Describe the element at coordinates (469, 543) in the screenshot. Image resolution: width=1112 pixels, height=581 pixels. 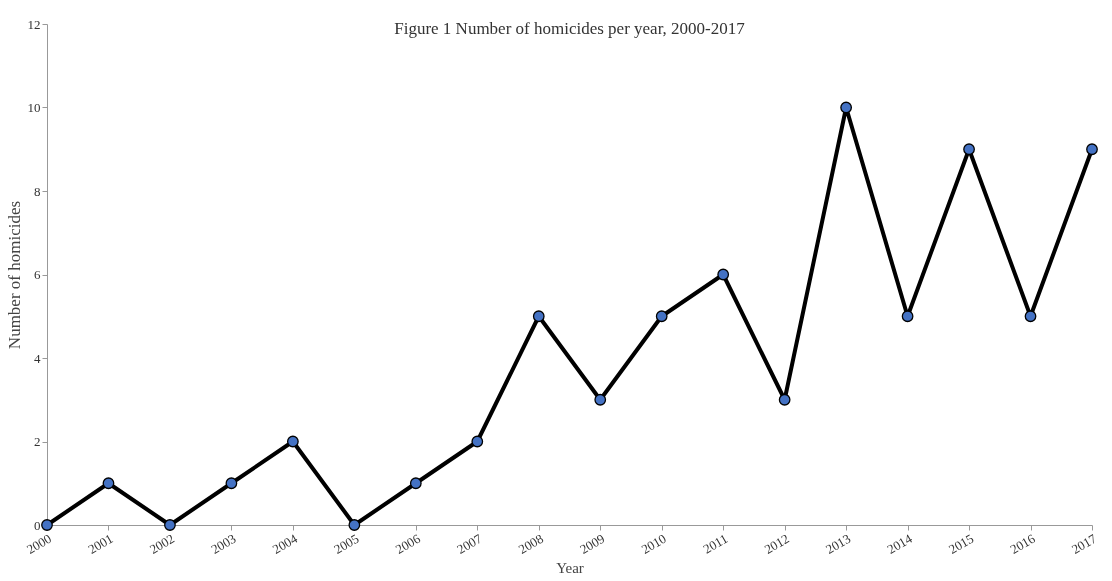
I see `x-tick-label: 2007` at that location.